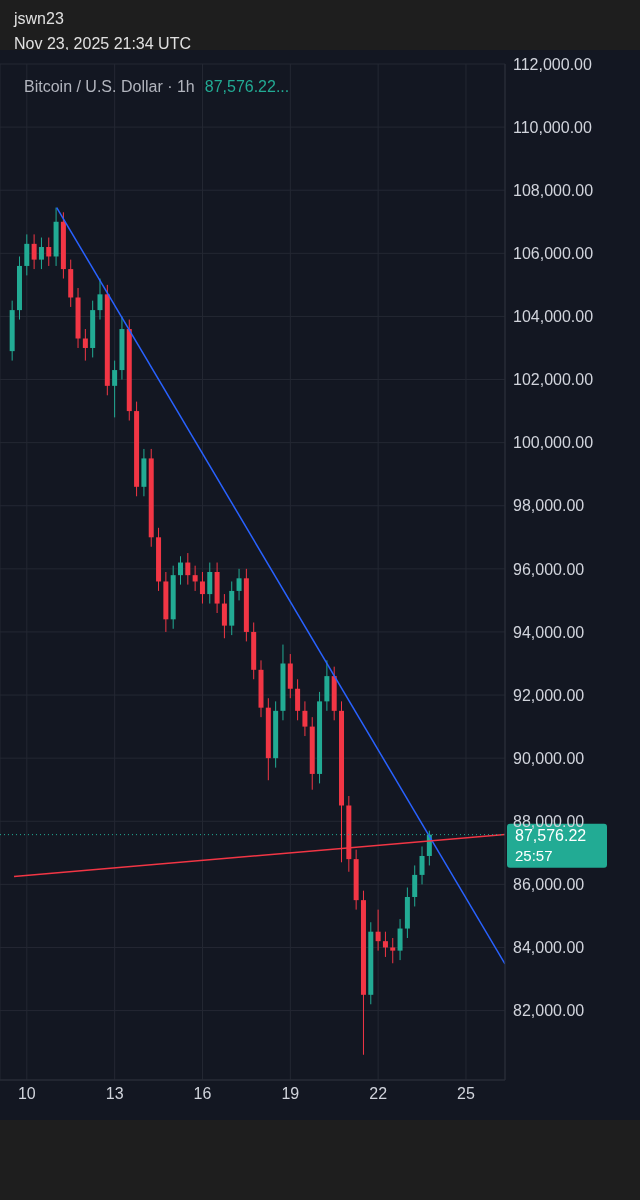  Describe the element at coordinates (553, 443) in the screenshot. I see `y-tick-label: 100,000.00` at that location.